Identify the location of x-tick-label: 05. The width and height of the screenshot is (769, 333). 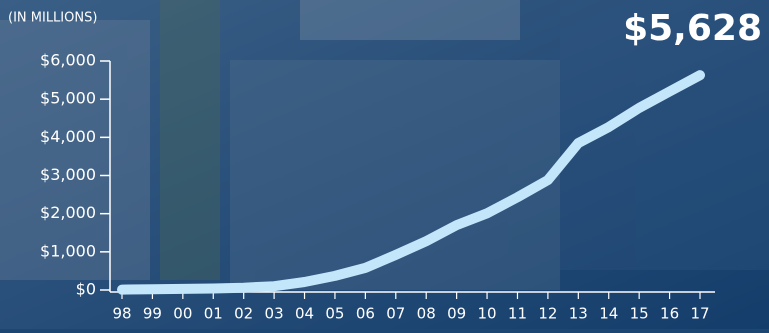
(334, 314).